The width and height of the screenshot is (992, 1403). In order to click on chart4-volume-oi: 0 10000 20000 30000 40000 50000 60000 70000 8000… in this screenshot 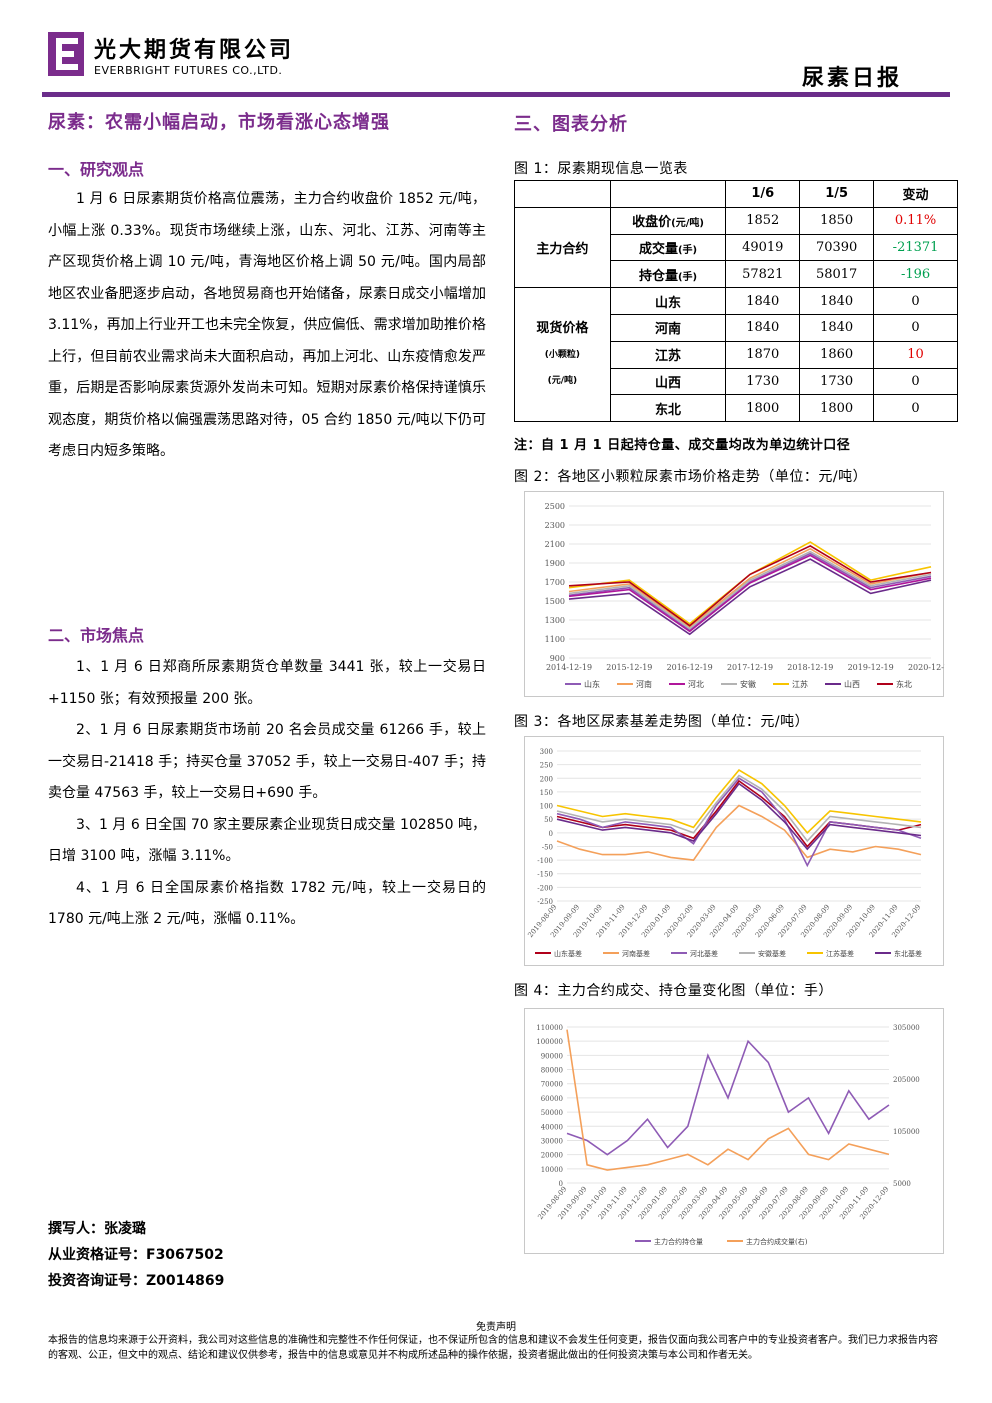, I will do `click(728, 1135)`.